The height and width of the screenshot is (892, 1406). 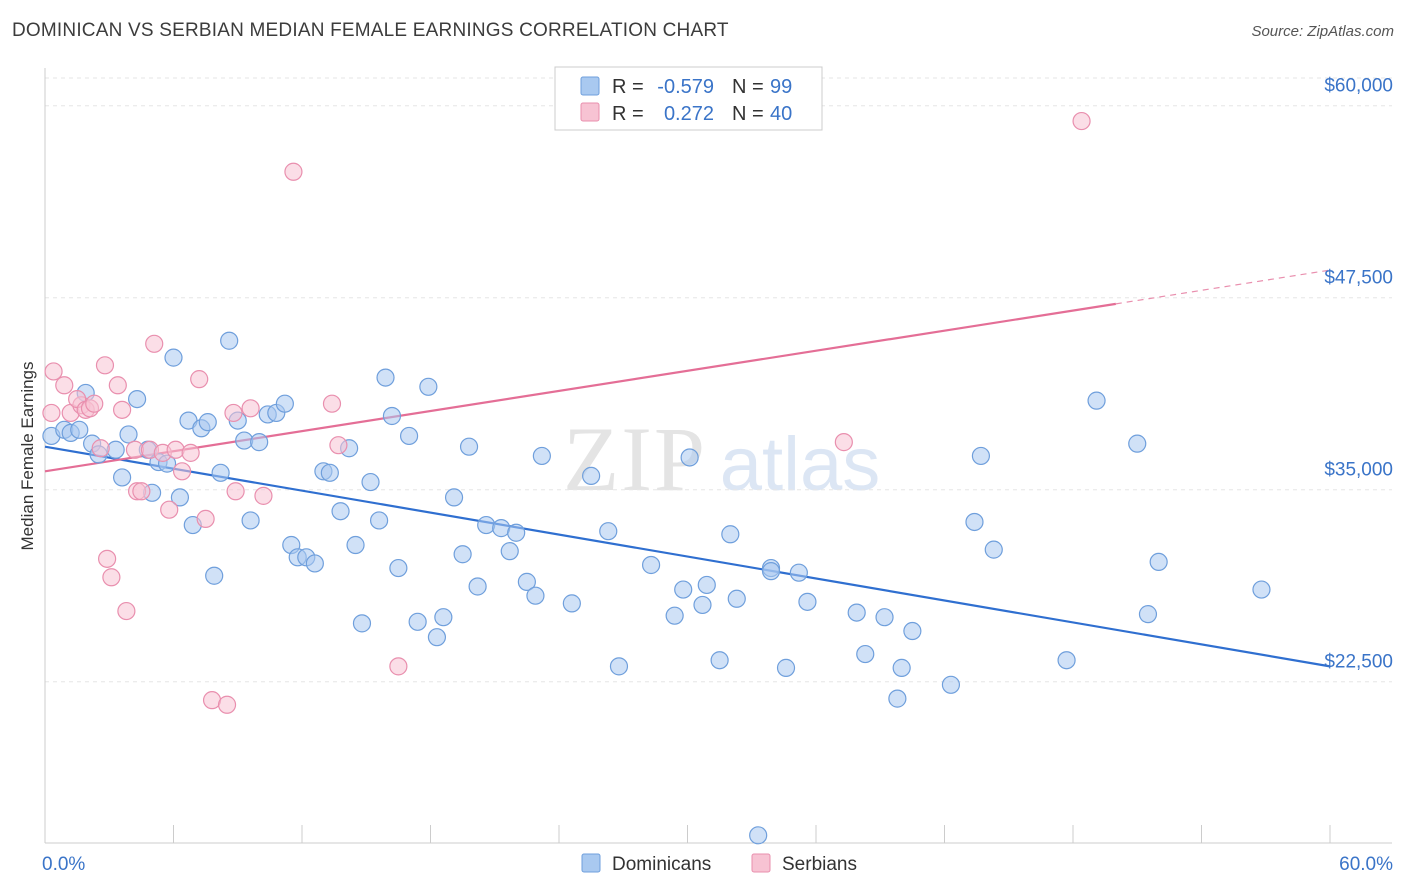 I want to click on legend-r-label-0: R =, so click(x=628, y=87).